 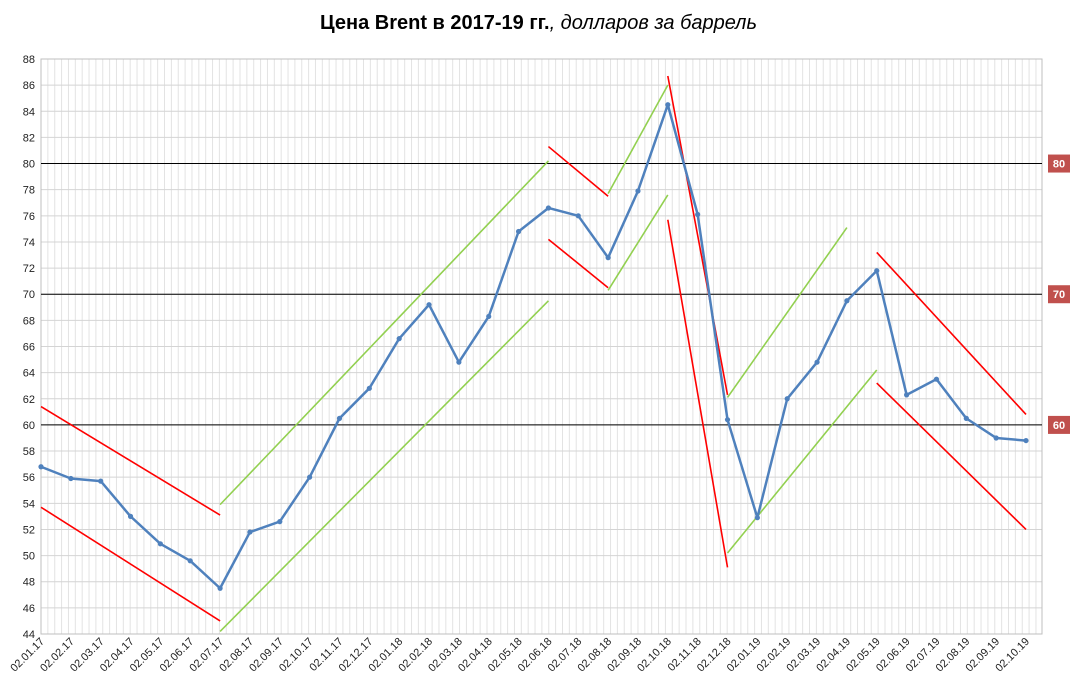 I want to click on level-label: 80, so click(x=1059, y=165).